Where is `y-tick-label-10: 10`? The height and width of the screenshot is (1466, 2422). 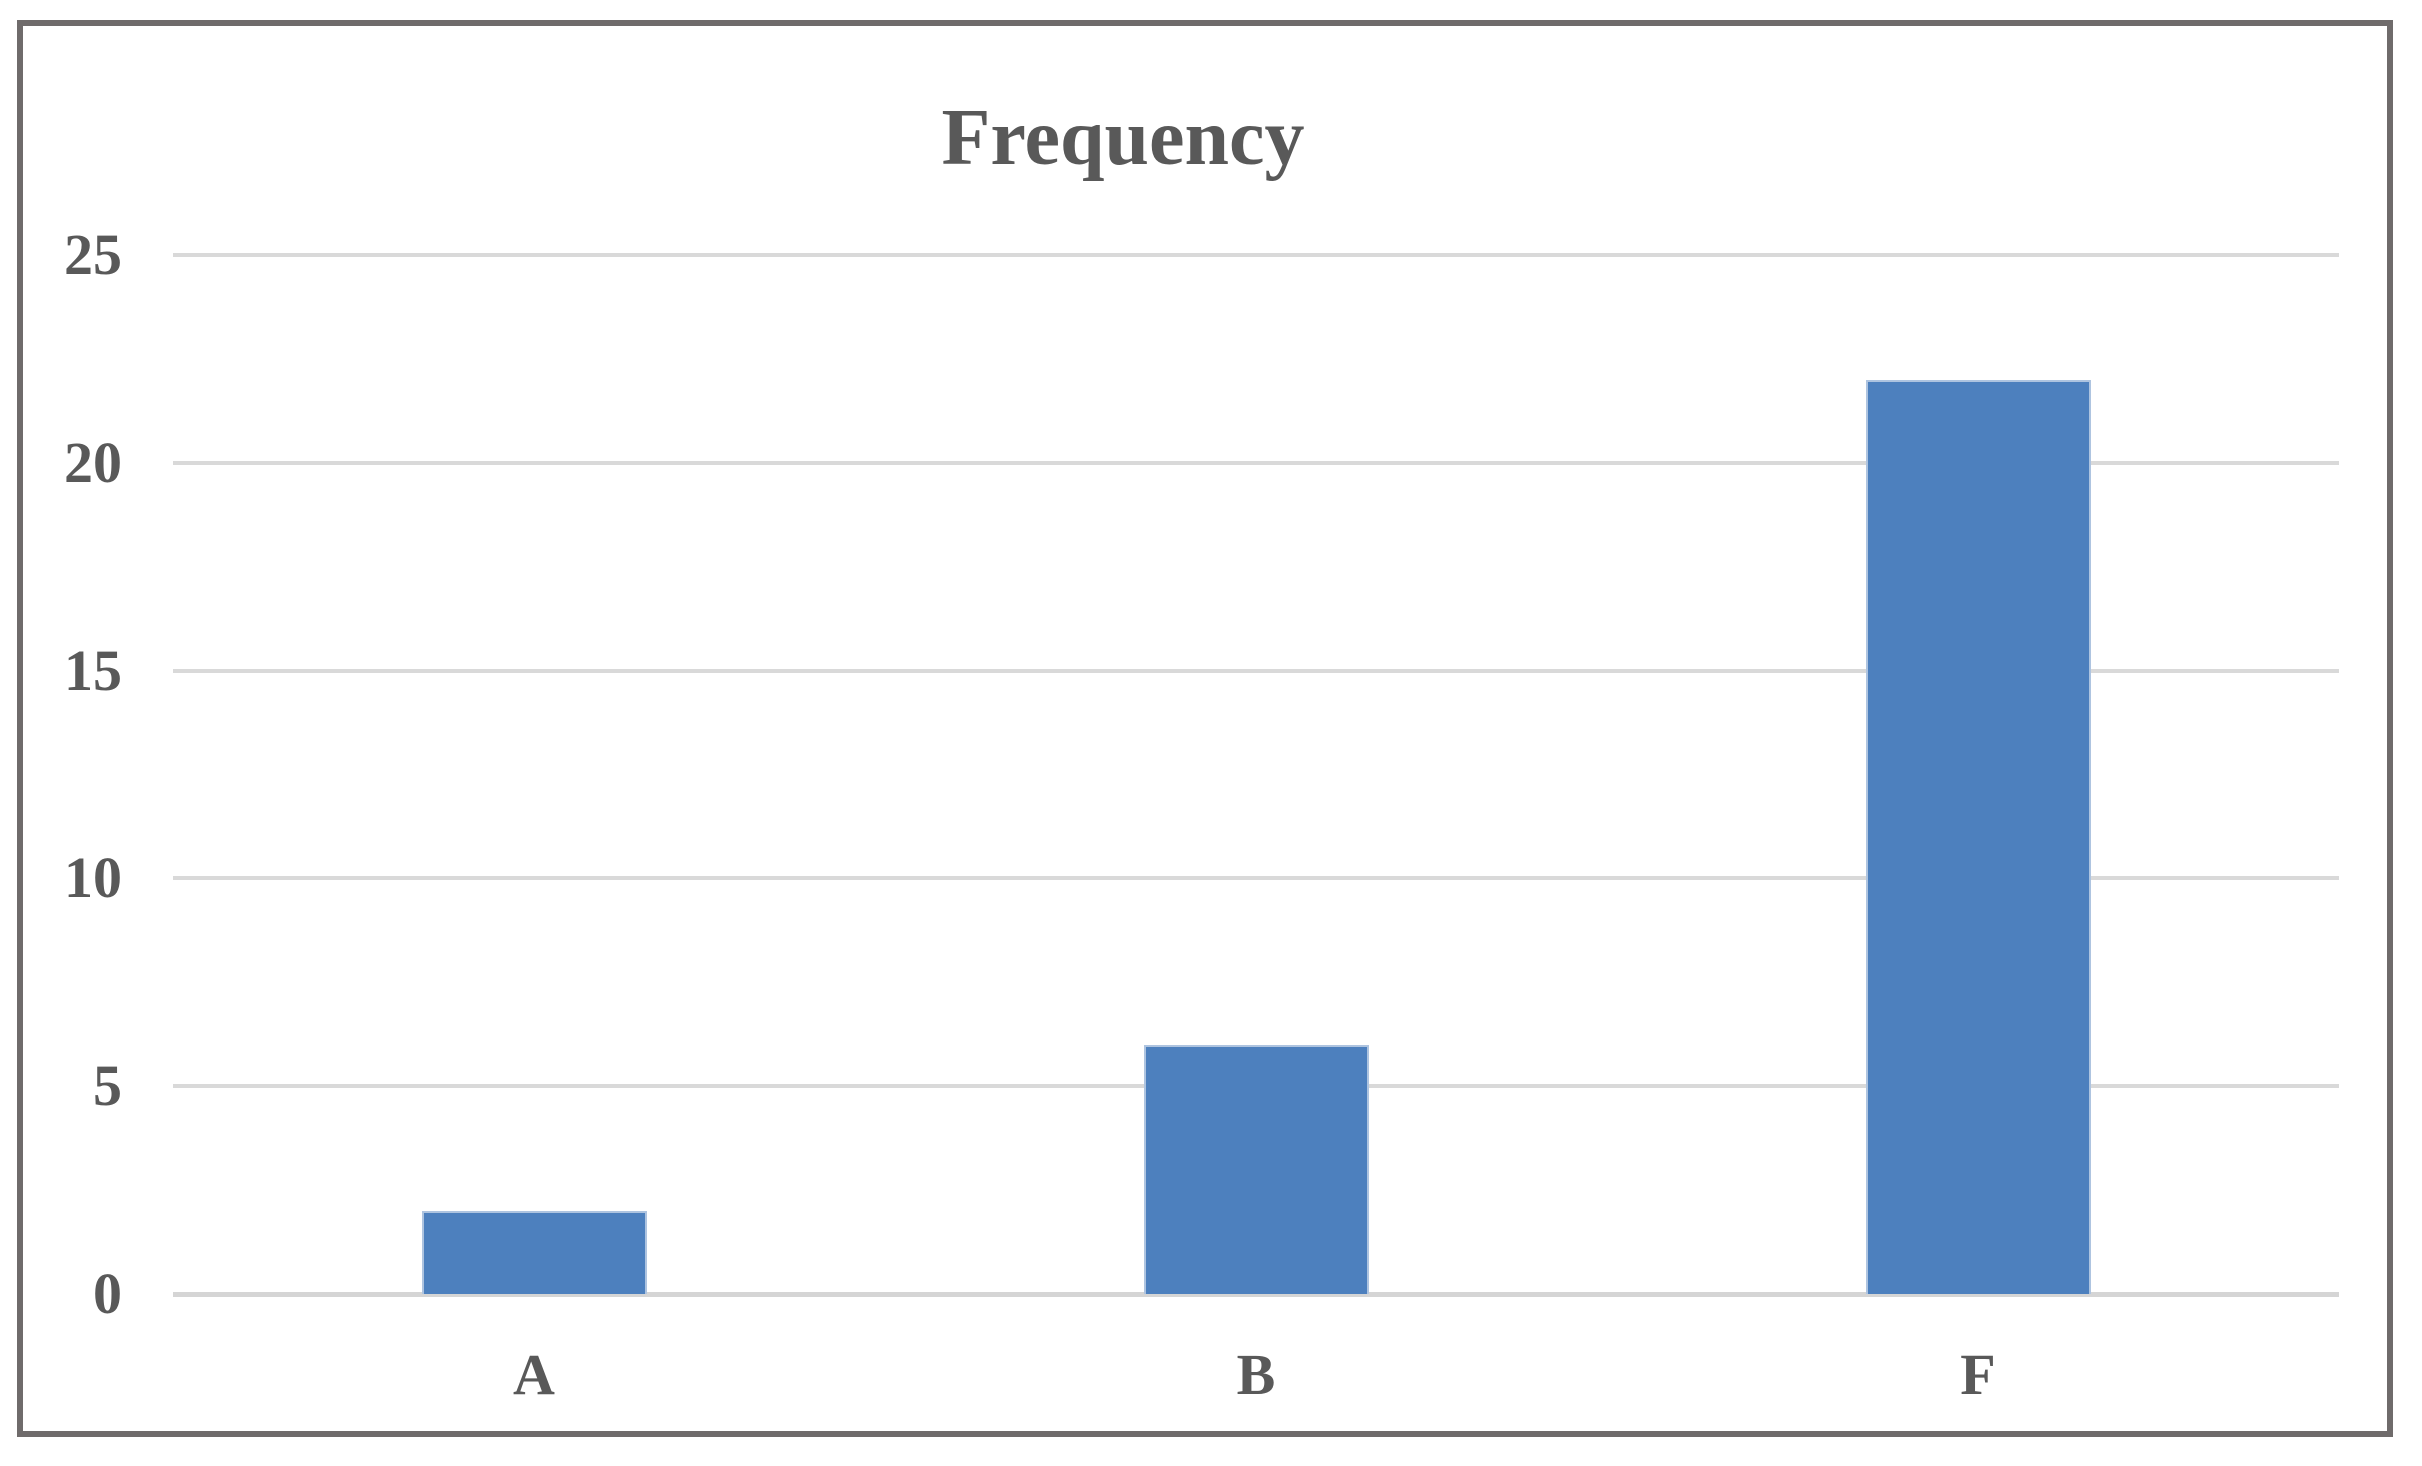
y-tick-label-10: 10 is located at coordinates (93, 878).